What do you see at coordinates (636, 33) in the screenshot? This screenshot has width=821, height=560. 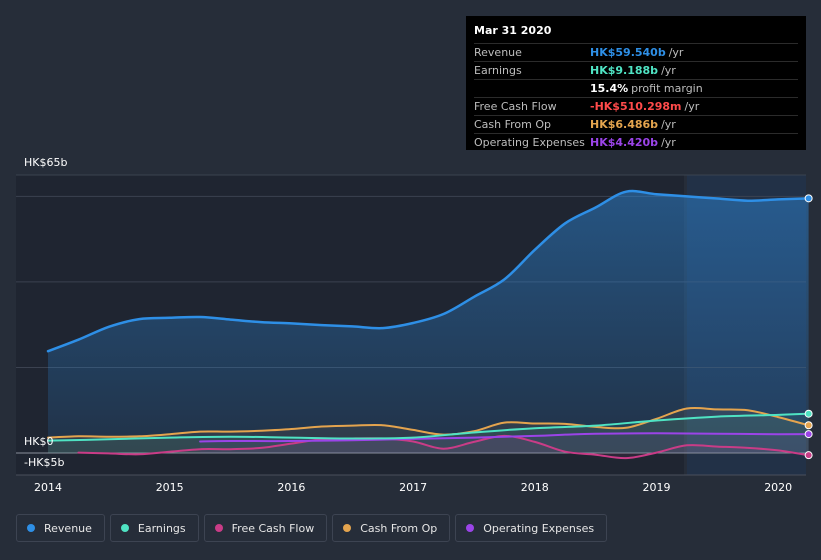 I see `tooltip-date: Mar 31 2020` at bounding box center [636, 33].